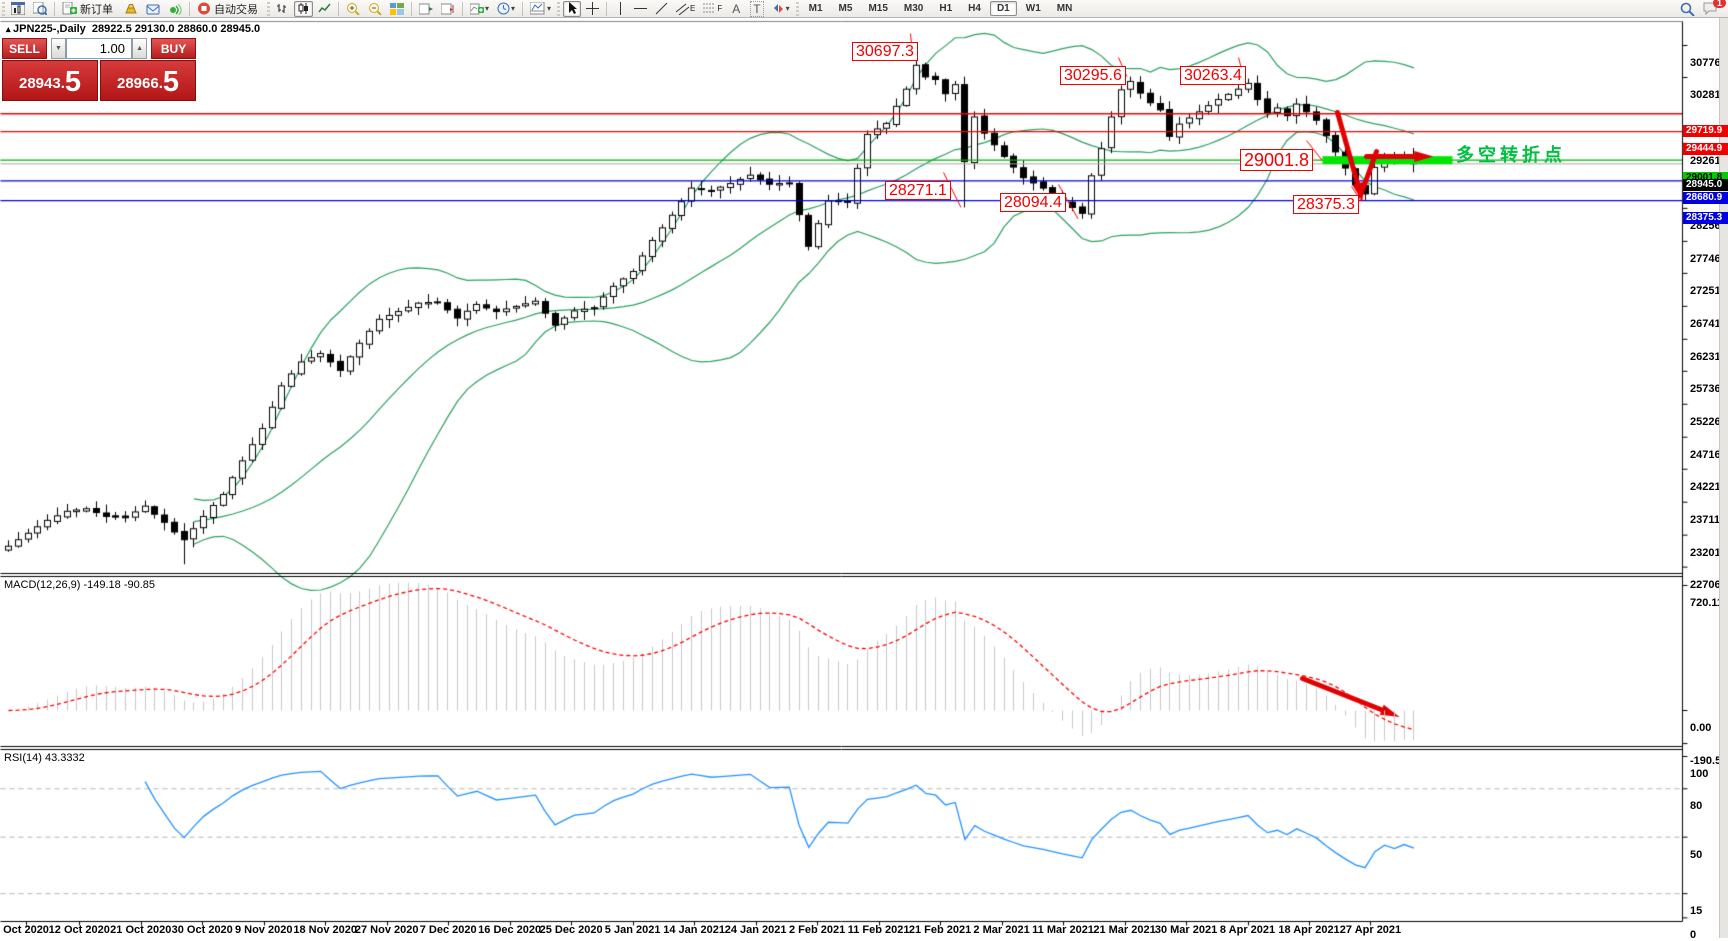 The width and height of the screenshot is (1728, 941). What do you see at coordinates (448, 9) in the screenshot?
I see `chart-shift-button` at bounding box center [448, 9].